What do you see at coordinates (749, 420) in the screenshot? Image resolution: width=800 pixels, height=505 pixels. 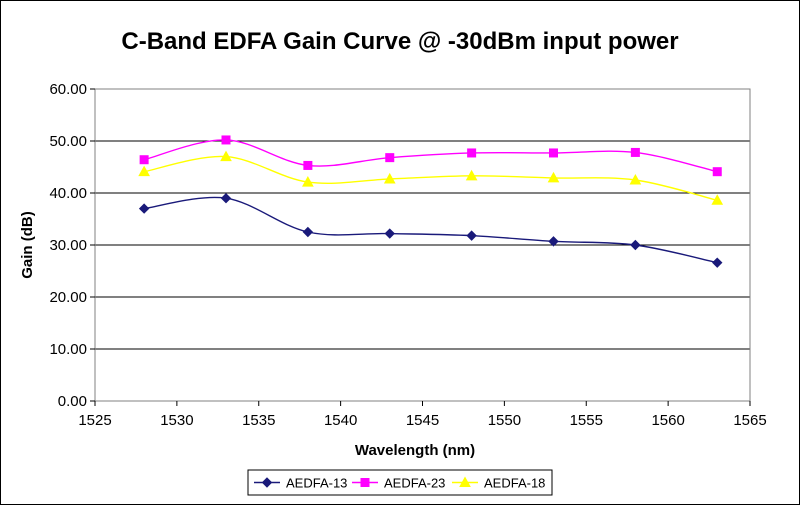 I see `x-tick-label: 1565` at bounding box center [749, 420].